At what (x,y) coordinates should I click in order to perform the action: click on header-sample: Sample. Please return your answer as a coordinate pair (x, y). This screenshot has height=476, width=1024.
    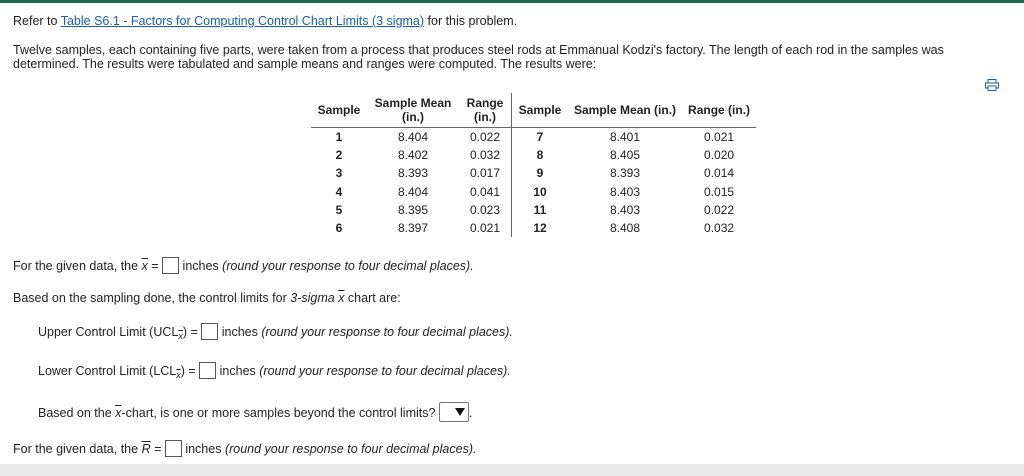
    Looking at the image, I should click on (339, 110).